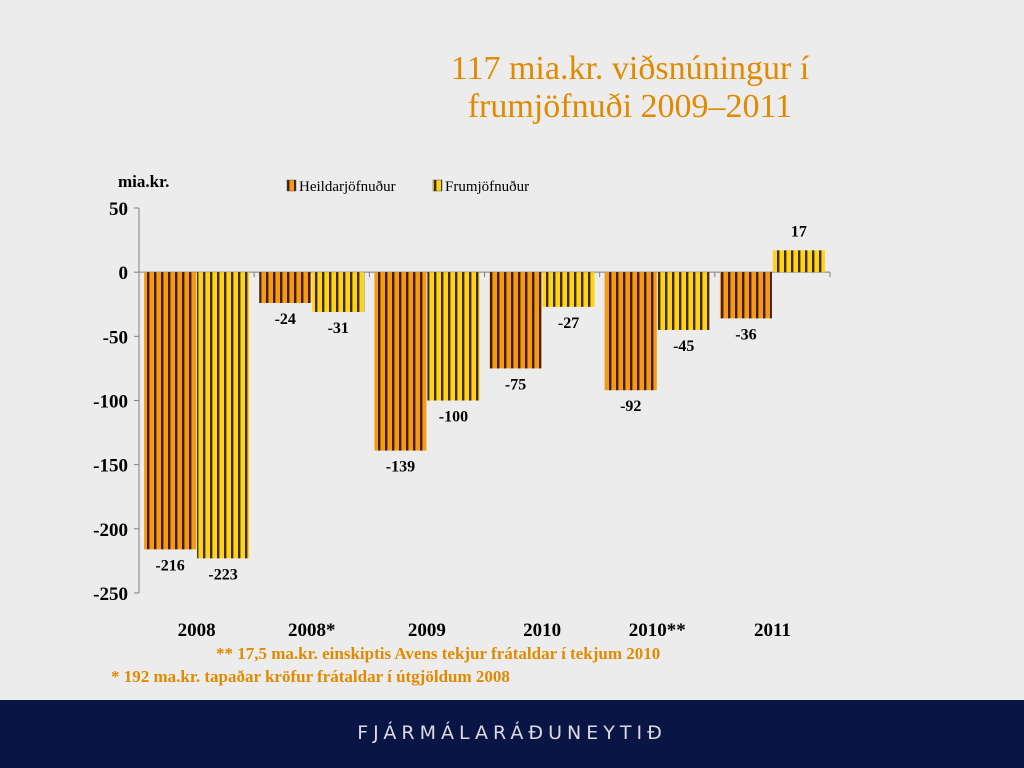 The height and width of the screenshot is (768, 1024). I want to click on x-category-label: 2008, so click(197, 630).